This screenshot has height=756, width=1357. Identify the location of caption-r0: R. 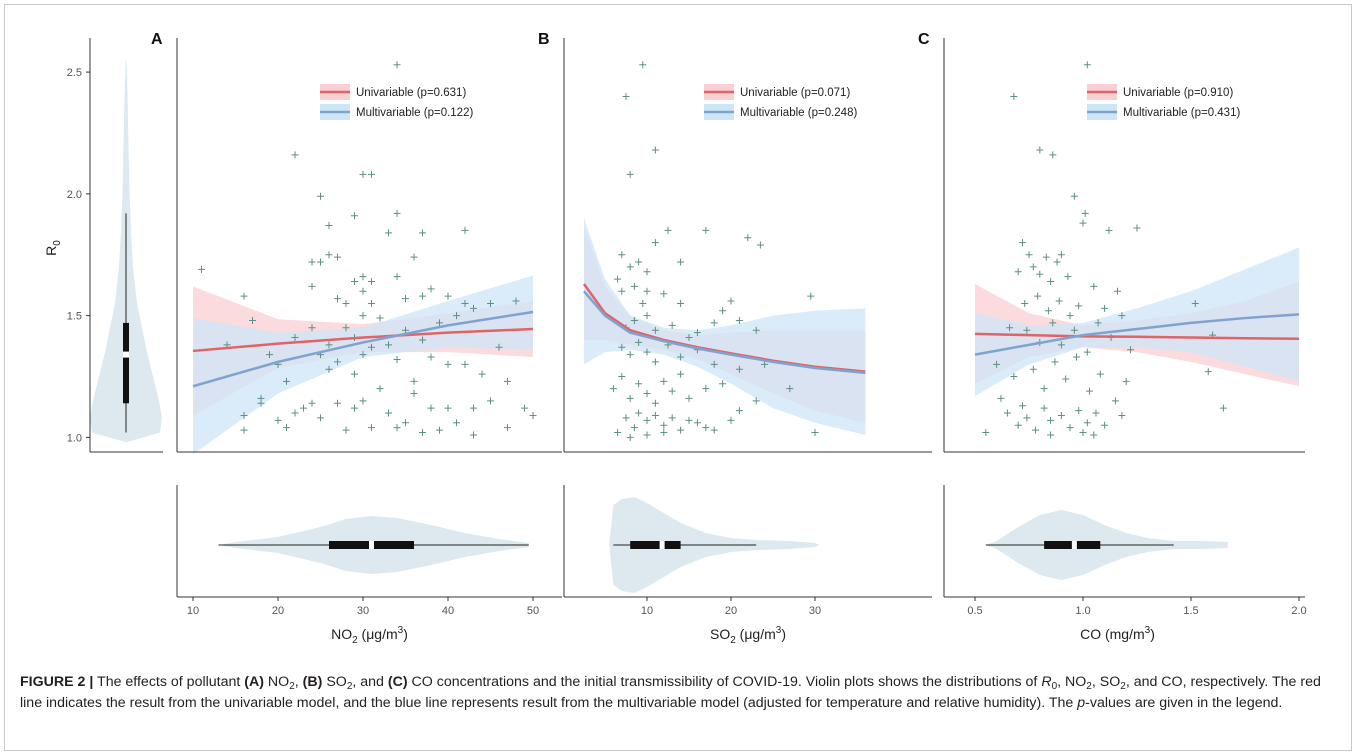
(1046, 682).